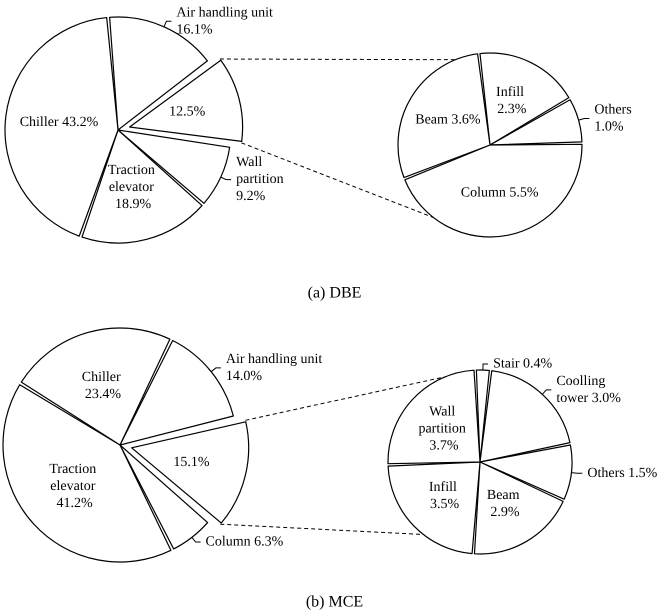  What do you see at coordinates (512, 110) in the screenshot?
I see `data-label: 2.3%` at bounding box center [512, 110].